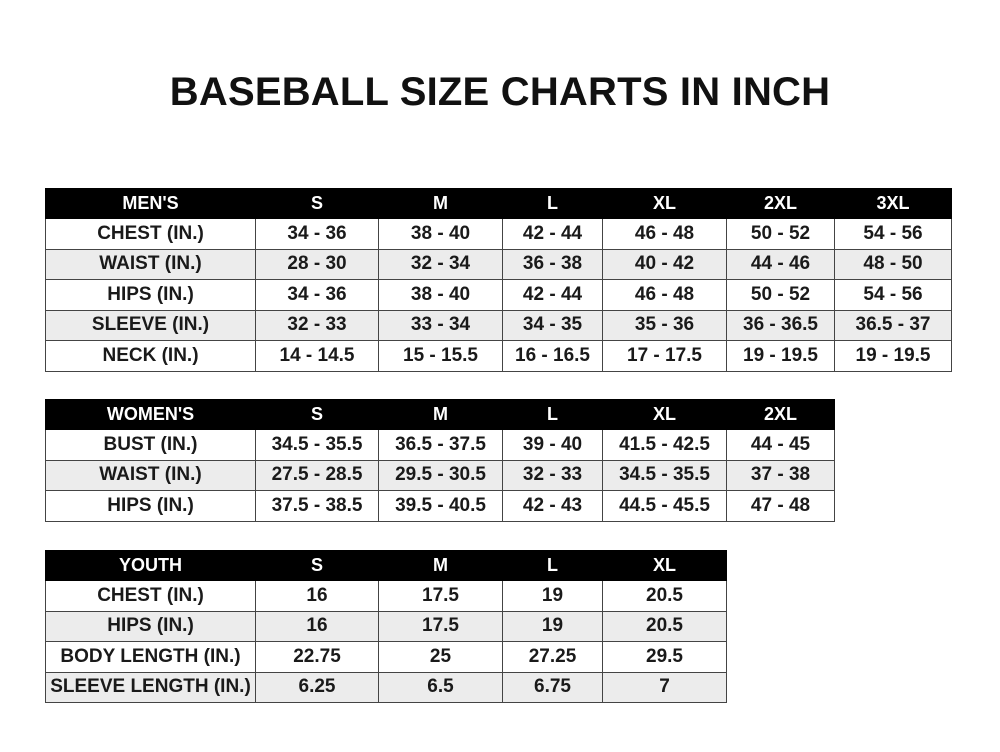  I want to click on table-row: SLEEVE LENGTH (IN.) 6.25 6.5 6.75 7, so click(386, 687).